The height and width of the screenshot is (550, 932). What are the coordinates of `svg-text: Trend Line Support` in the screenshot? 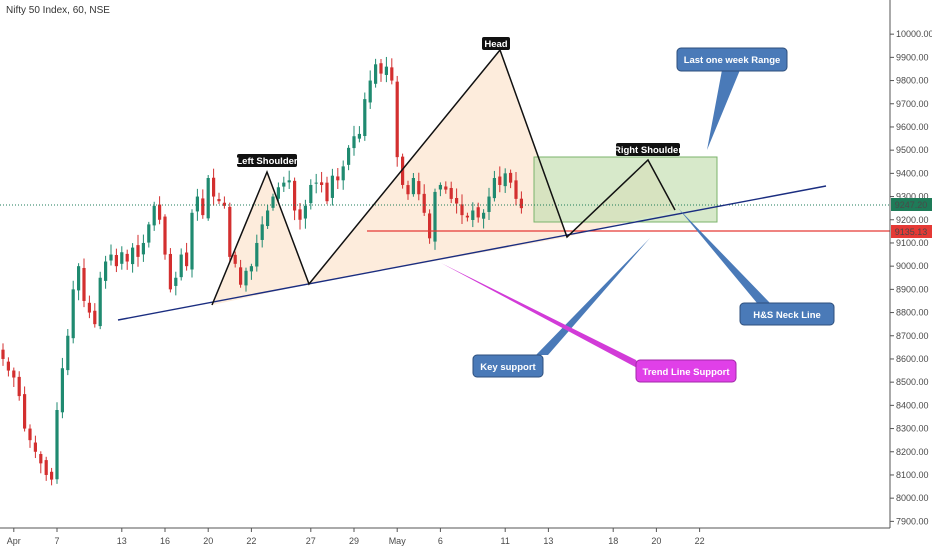 It's located at (686, 372).